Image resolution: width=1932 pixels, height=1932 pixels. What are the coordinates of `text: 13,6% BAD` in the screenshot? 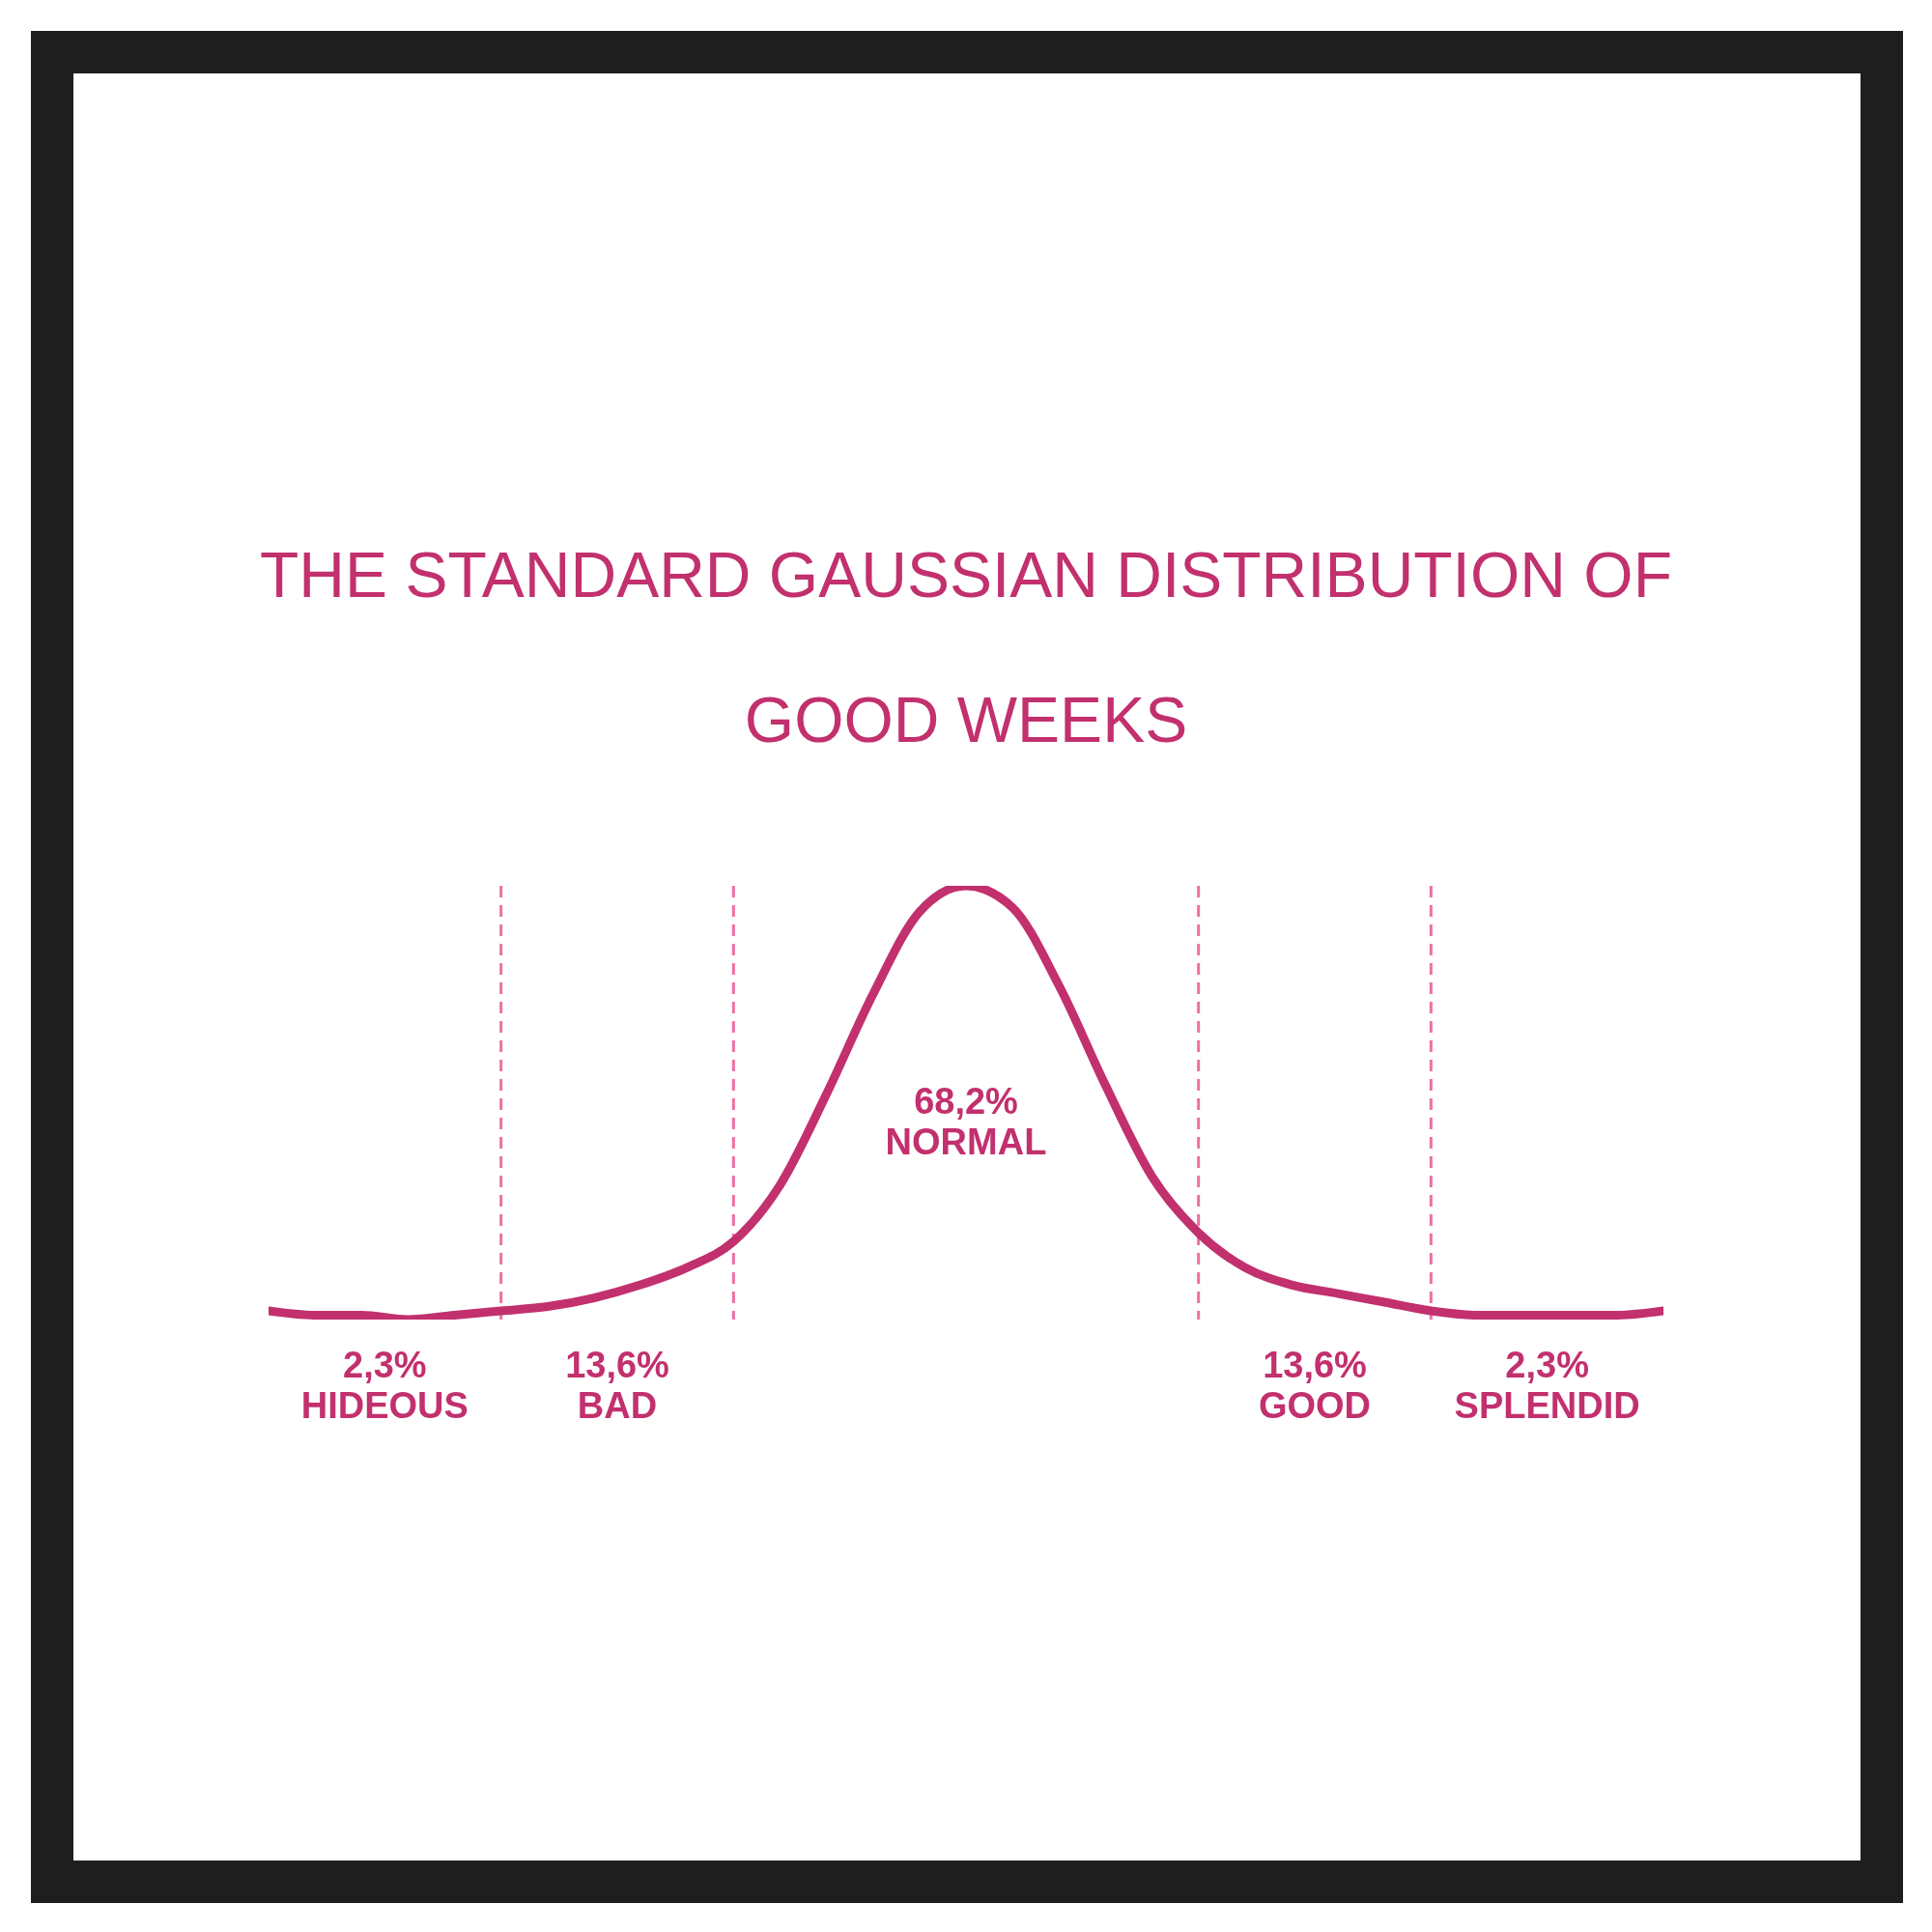 It's located at (617, 1385).